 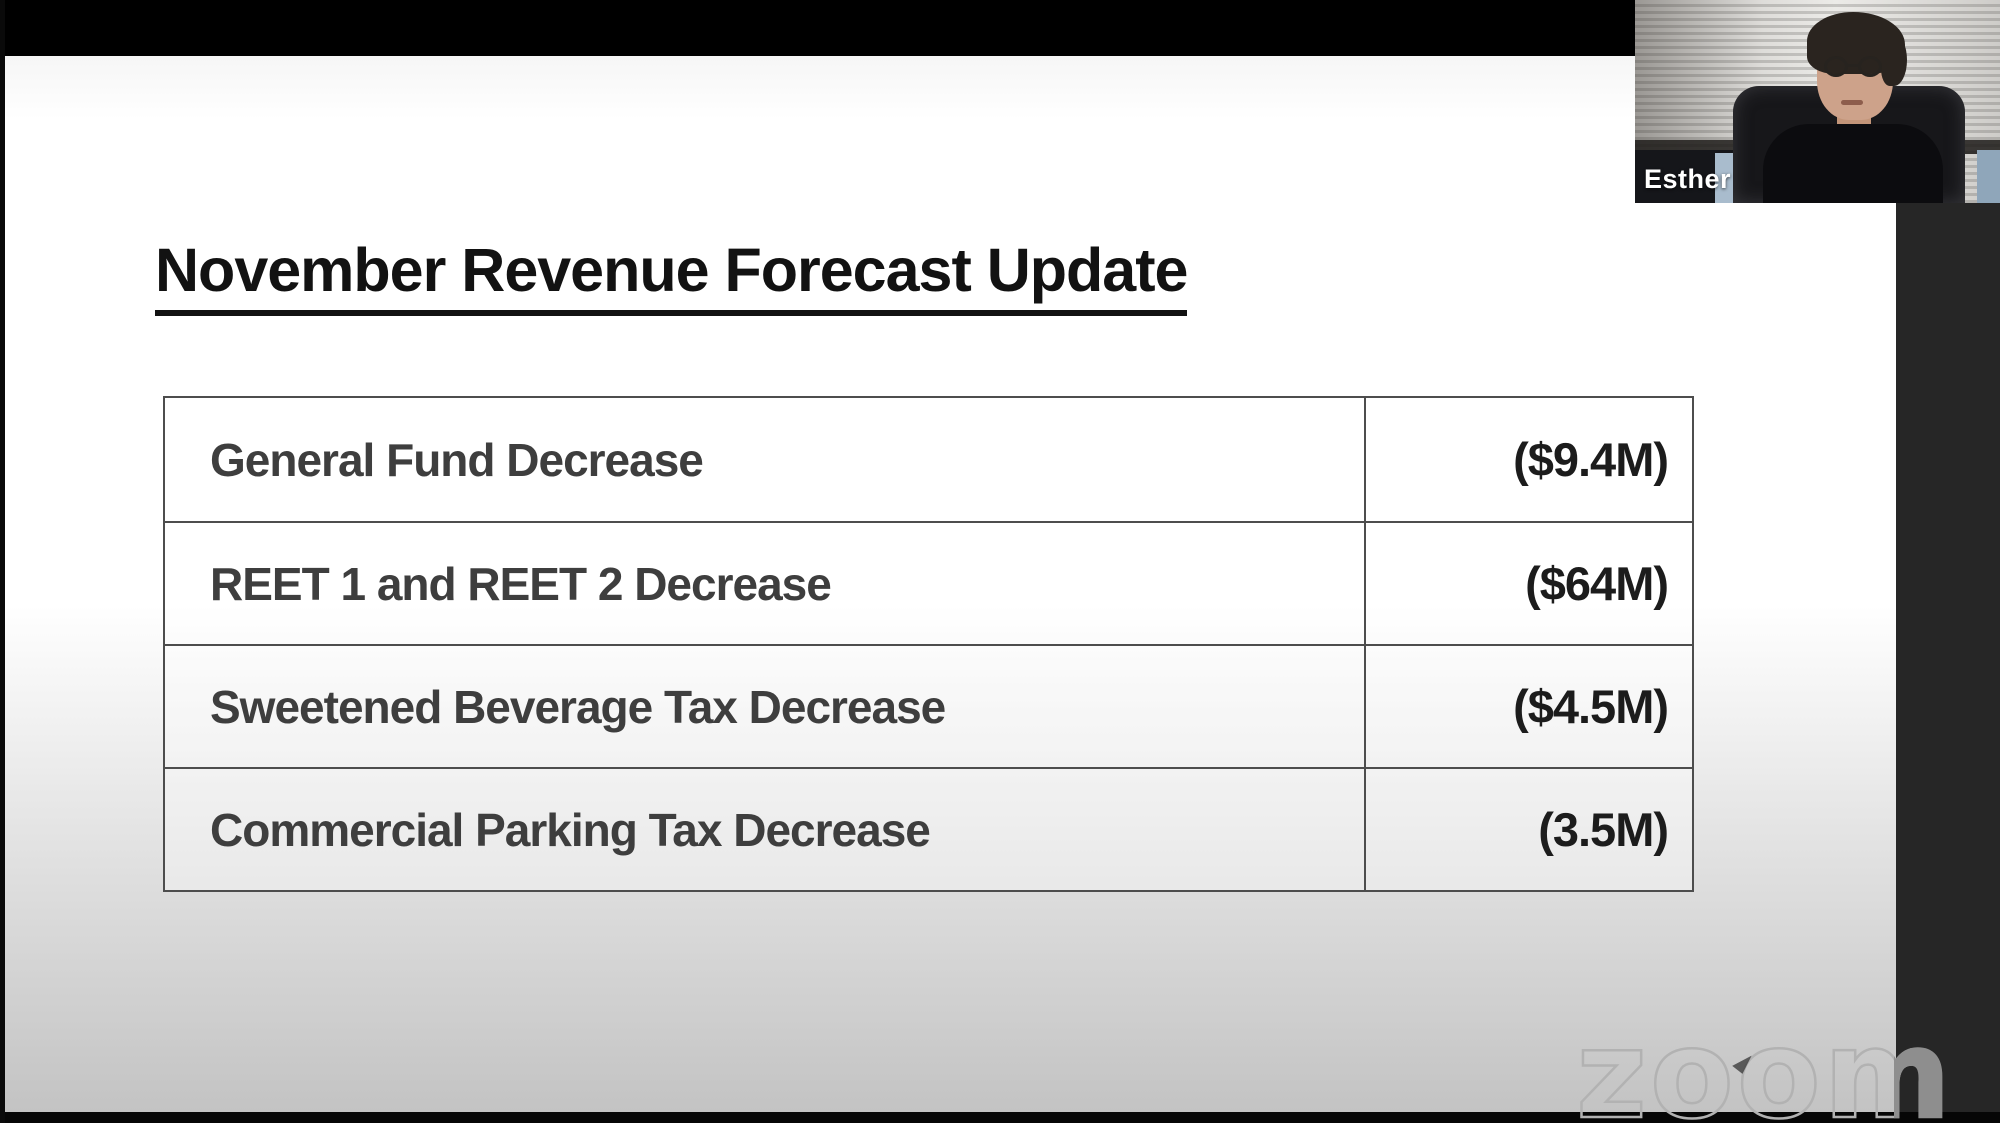 I want to click on participant-mouth, so click(x=1852, y=102).